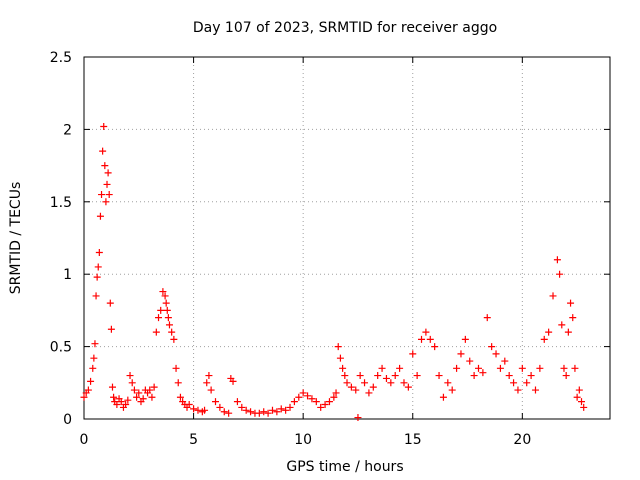  What do you see at coordinates (67, 130) in the screenshot?
I see `y-tick-label: 2` at bounding box center [67, 130].